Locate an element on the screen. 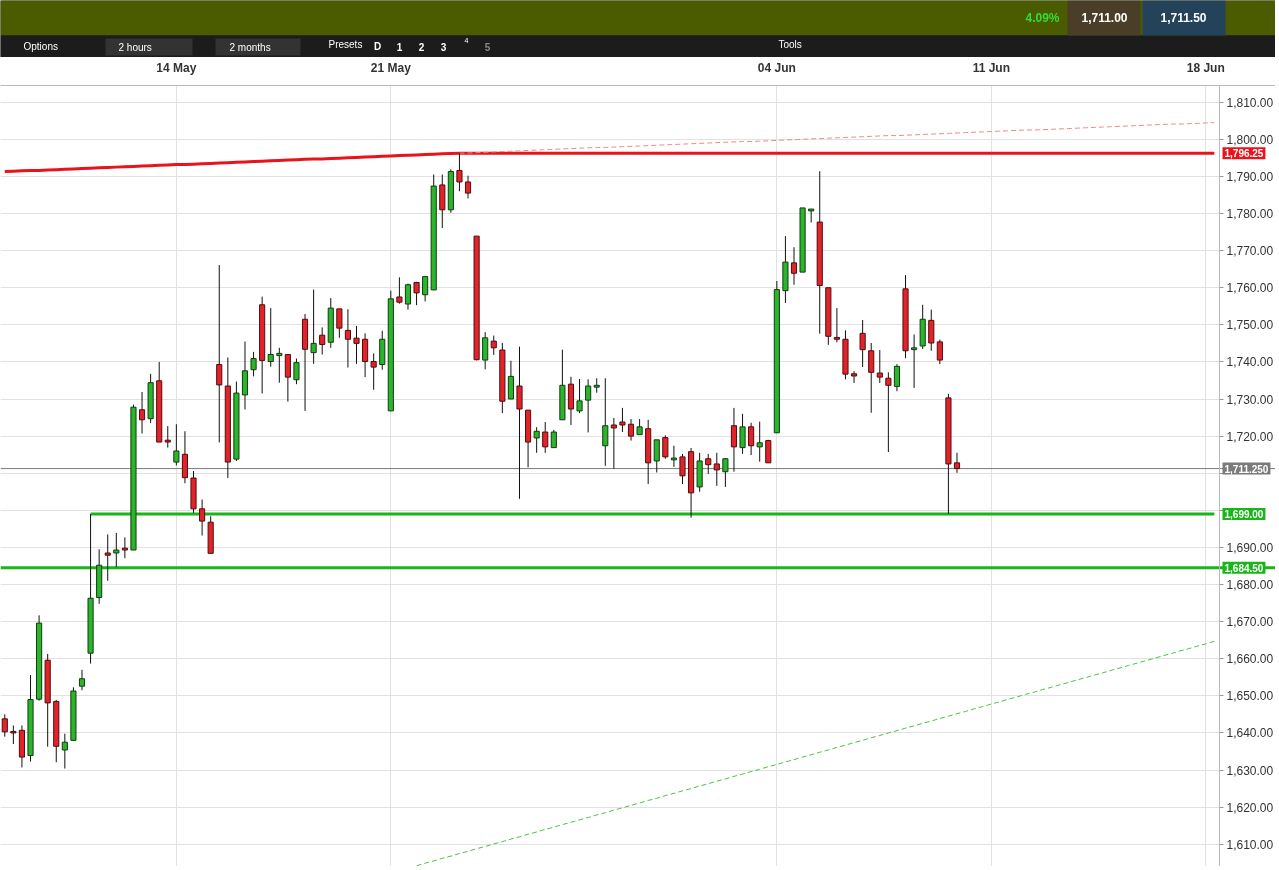 Image resolution: width=1279 pixels, height=870 pixels. y-tick-label: 1,670.00 is located at coordinates (1250, 622).